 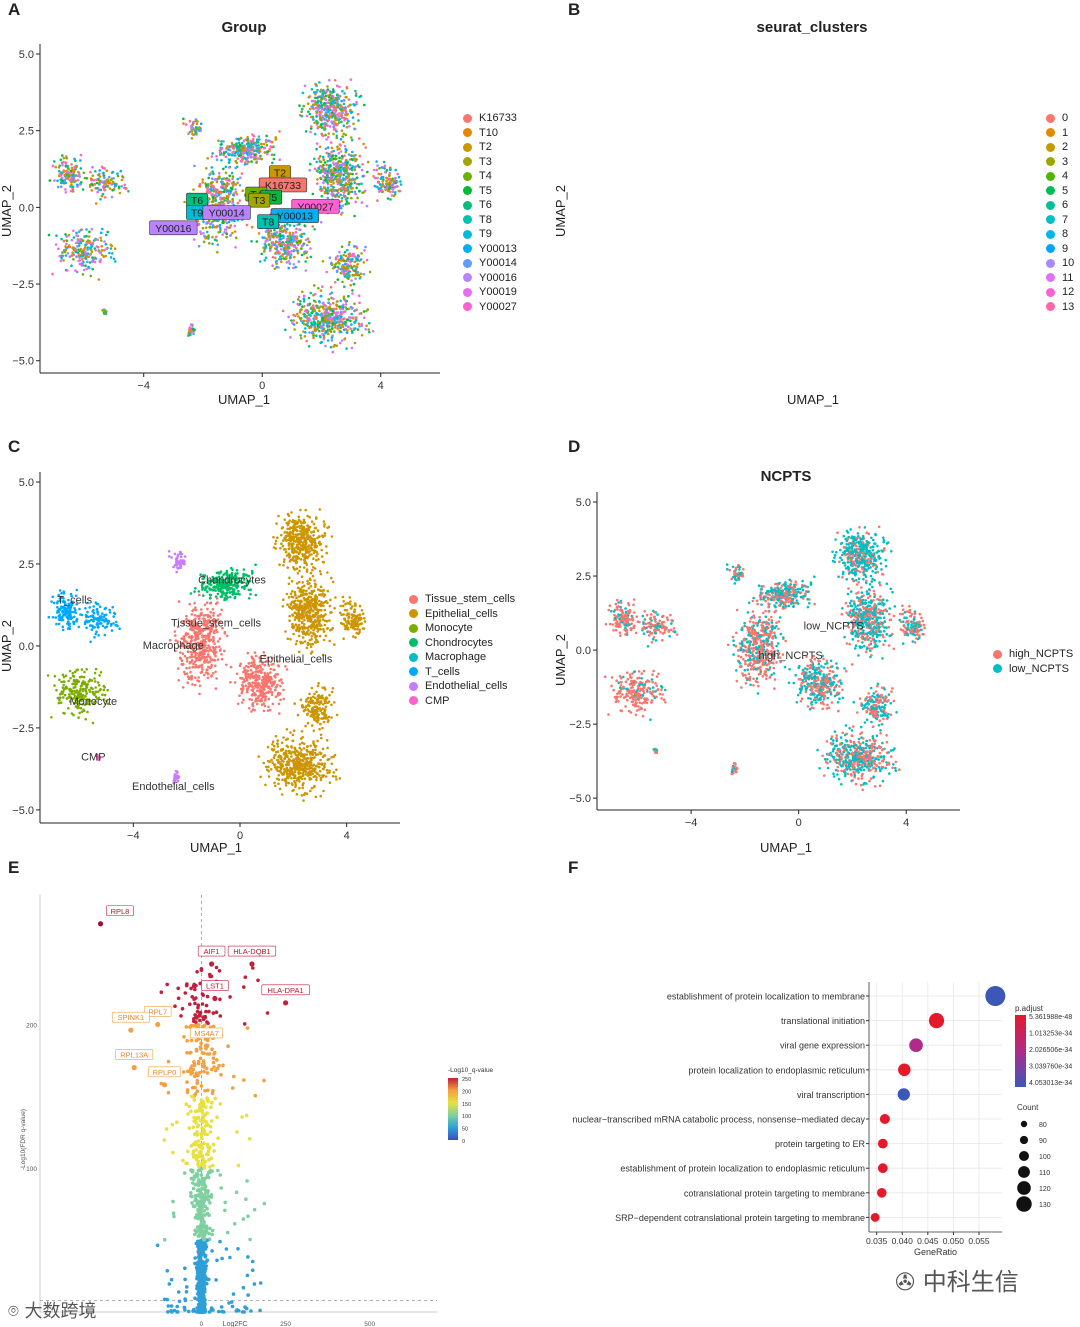 What do you see at coordinates (26, 208) in the screenshot?
I see `y-tick-label: 0.0` at bounding box center [26, 208].